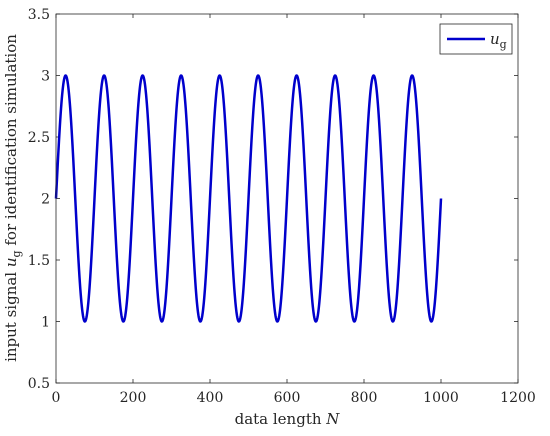 The width and height of the screenshot is (550, 436). Describe the element at coordinates (45, 77) in the screenshot. I see `y-tick-label: 3` at that location.